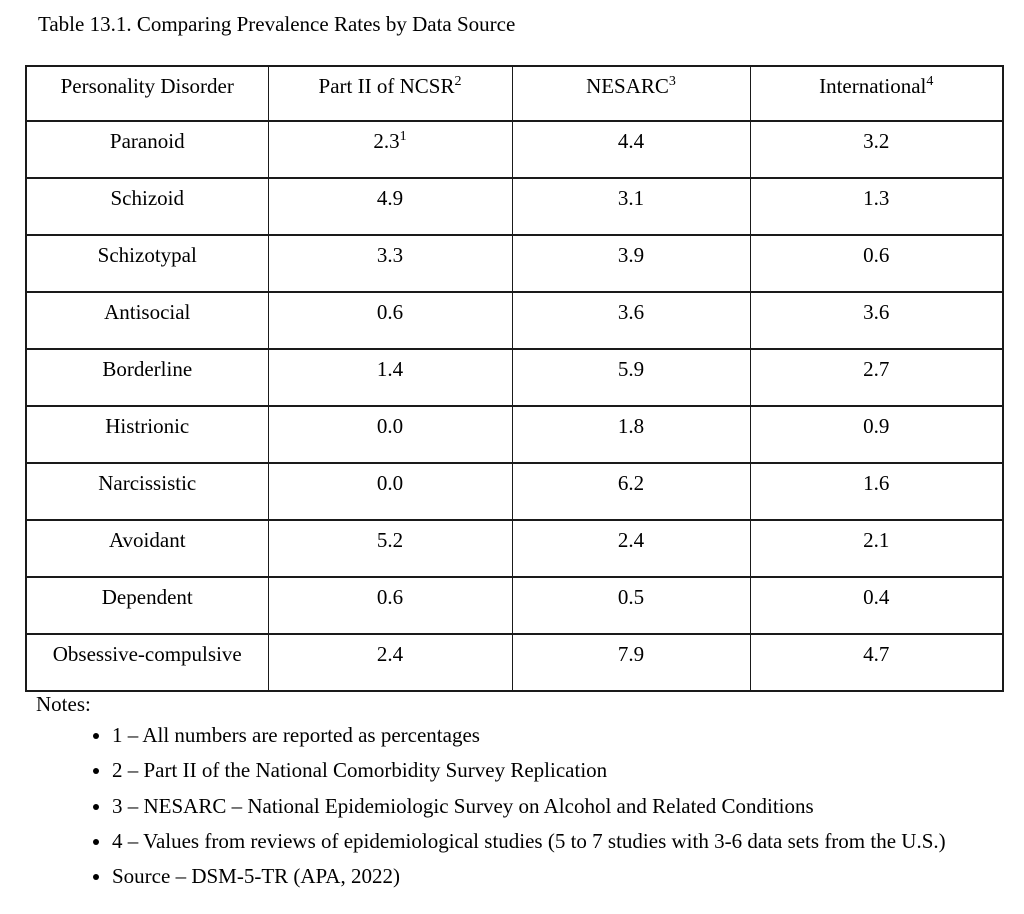  I want to click on cell-international: 0.4, so click(876, 605).